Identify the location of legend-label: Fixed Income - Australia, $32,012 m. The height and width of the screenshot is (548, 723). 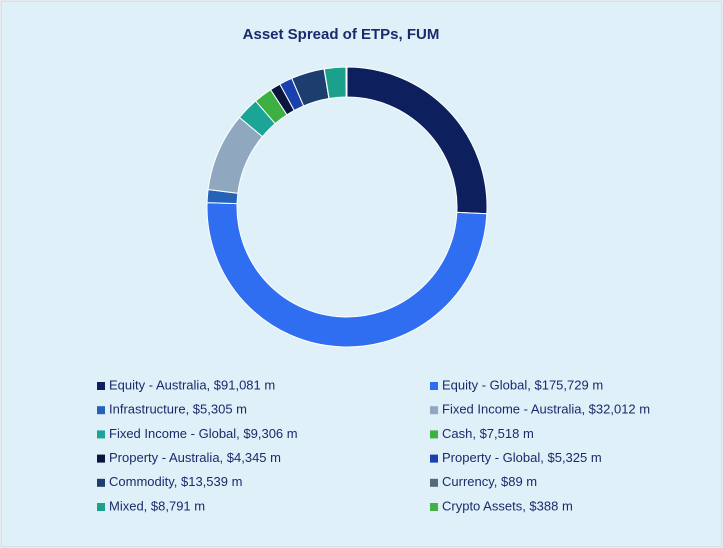
(546, 409).